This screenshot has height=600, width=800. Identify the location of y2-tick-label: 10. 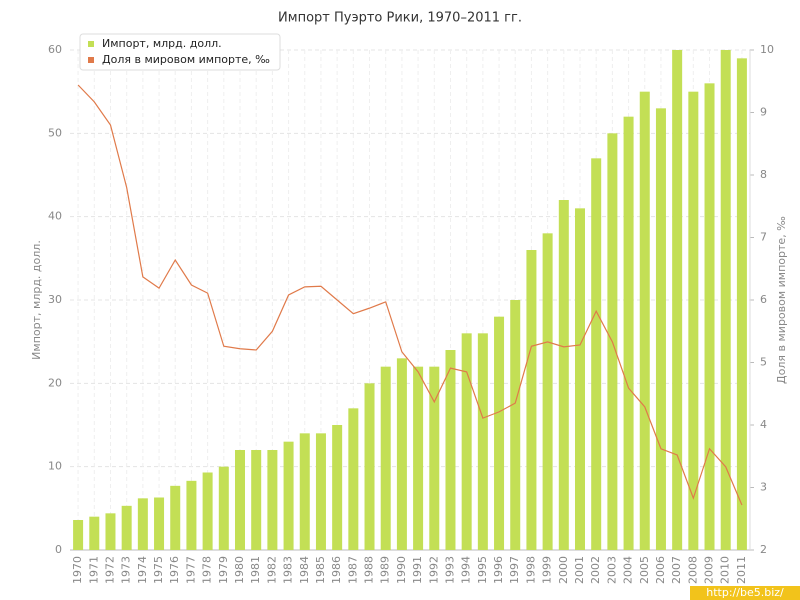
(767, 49).